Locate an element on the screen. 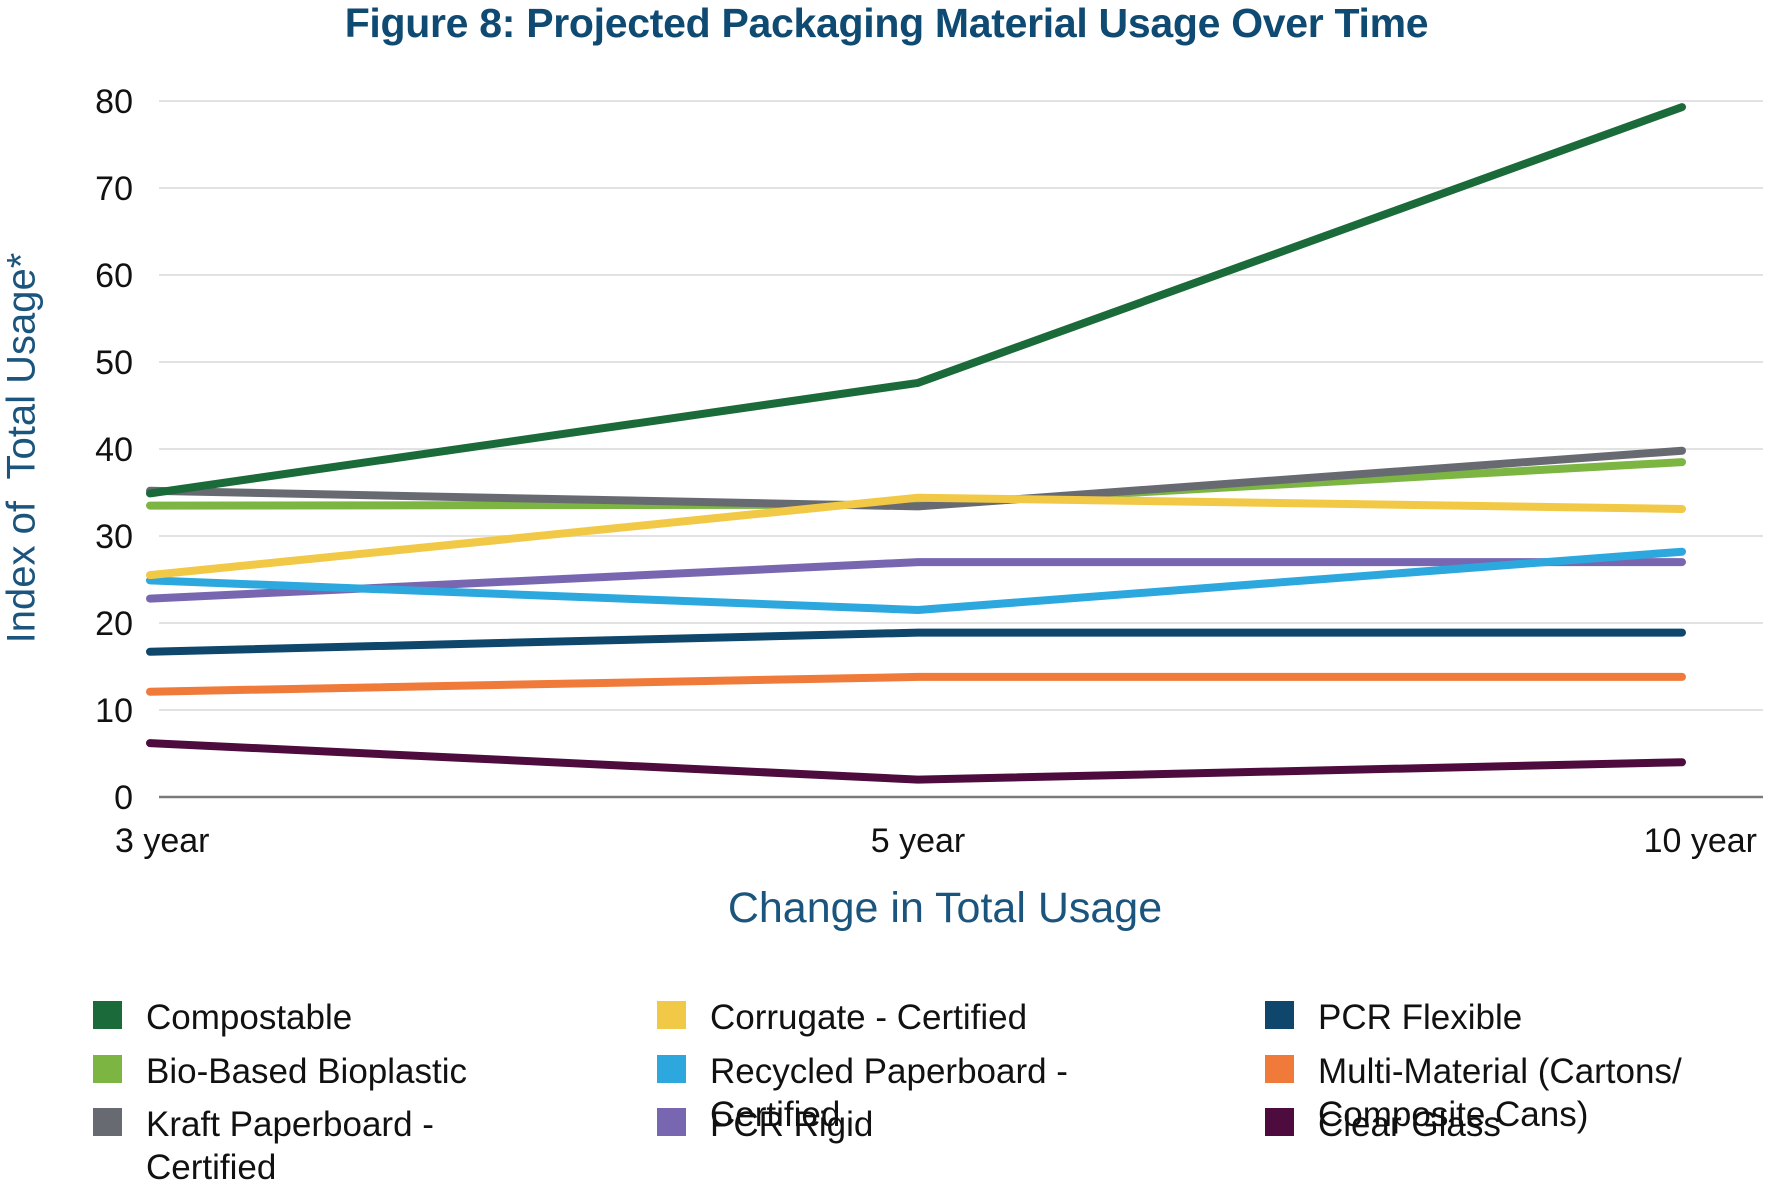 The image size is (1773, 1194). series-line-clear-glass is located at coordinates (916, 761).